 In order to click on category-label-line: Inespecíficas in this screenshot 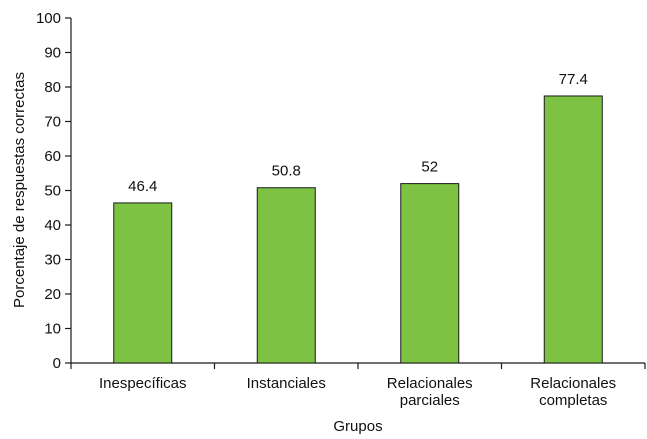, I will do `click(143, 383)`.